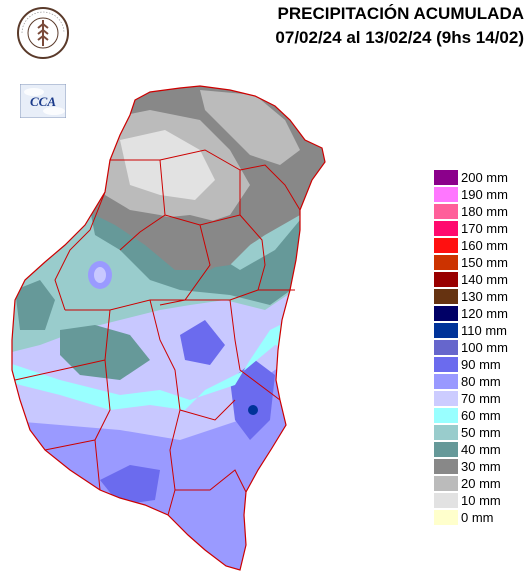 The image size is (530, 576). Describe the element at coordinates (477, 517) in the screenshot. I see `legend-label: 0 mm` at that location.